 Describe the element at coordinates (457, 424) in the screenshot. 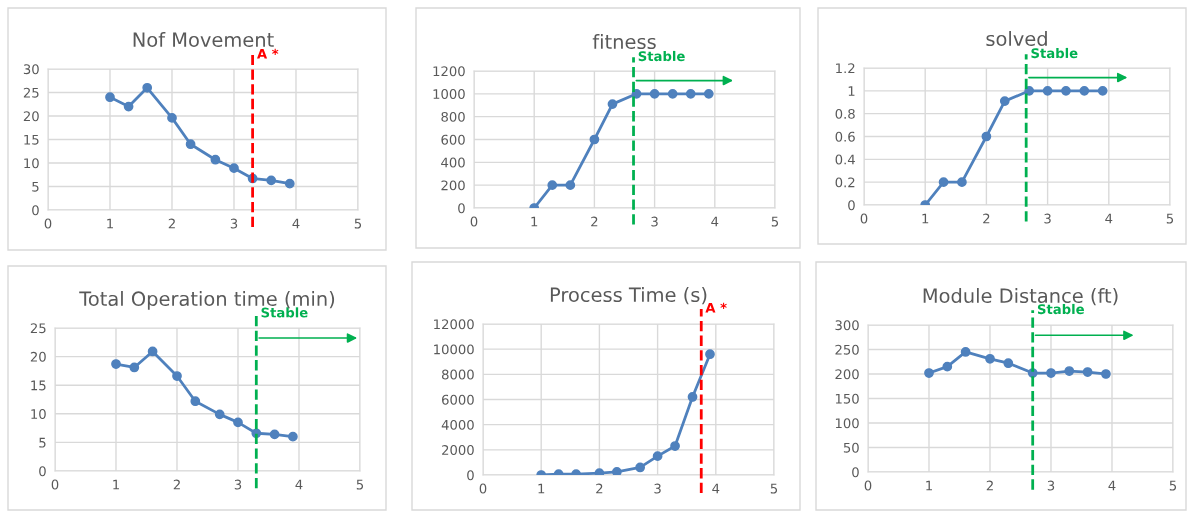

I see `y-tick-label: 4000` at that location.